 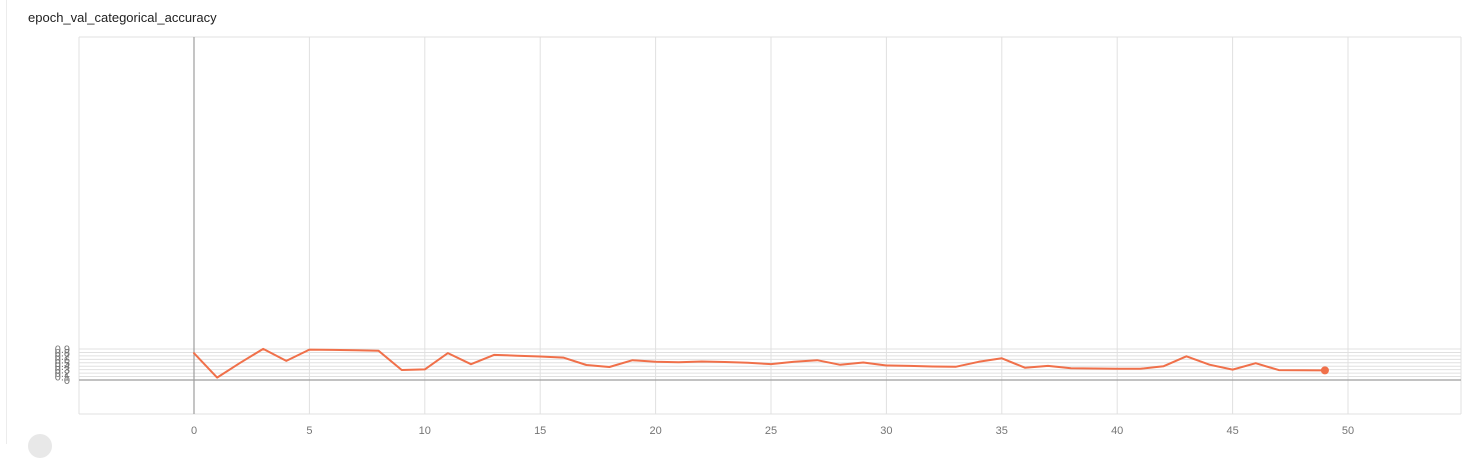 I want to click on x-tick-label: 20, so click(x=655, y=431).